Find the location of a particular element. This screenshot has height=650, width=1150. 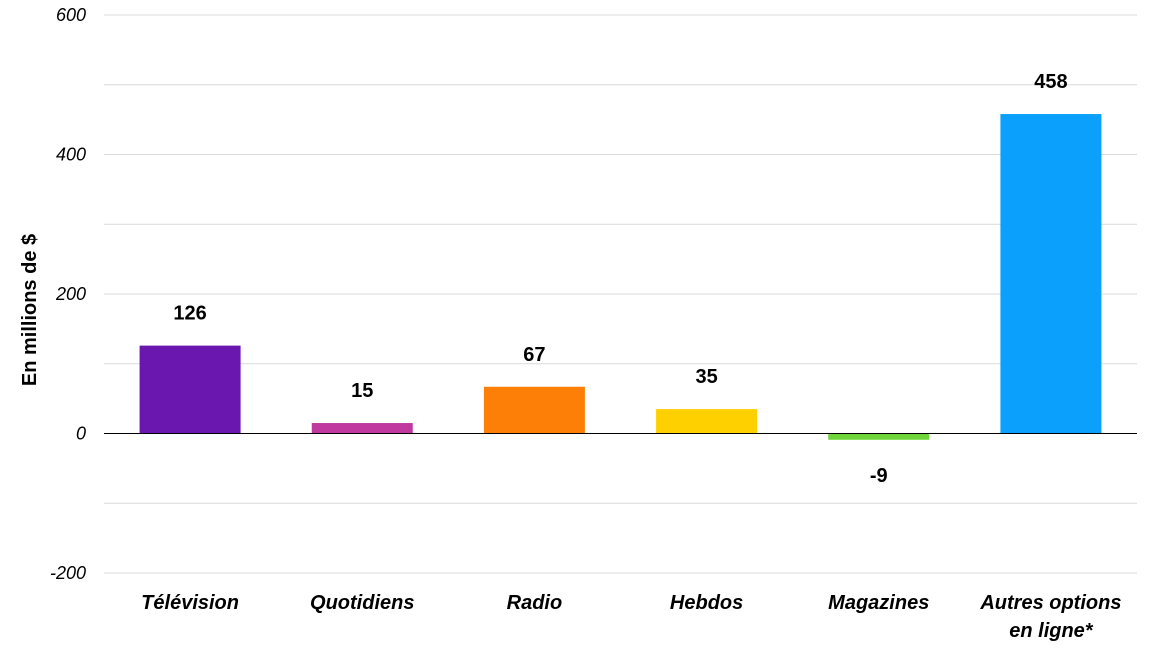

y-axis-ticks: -200 0 200 400 600 is located at coordinates (68, 294).